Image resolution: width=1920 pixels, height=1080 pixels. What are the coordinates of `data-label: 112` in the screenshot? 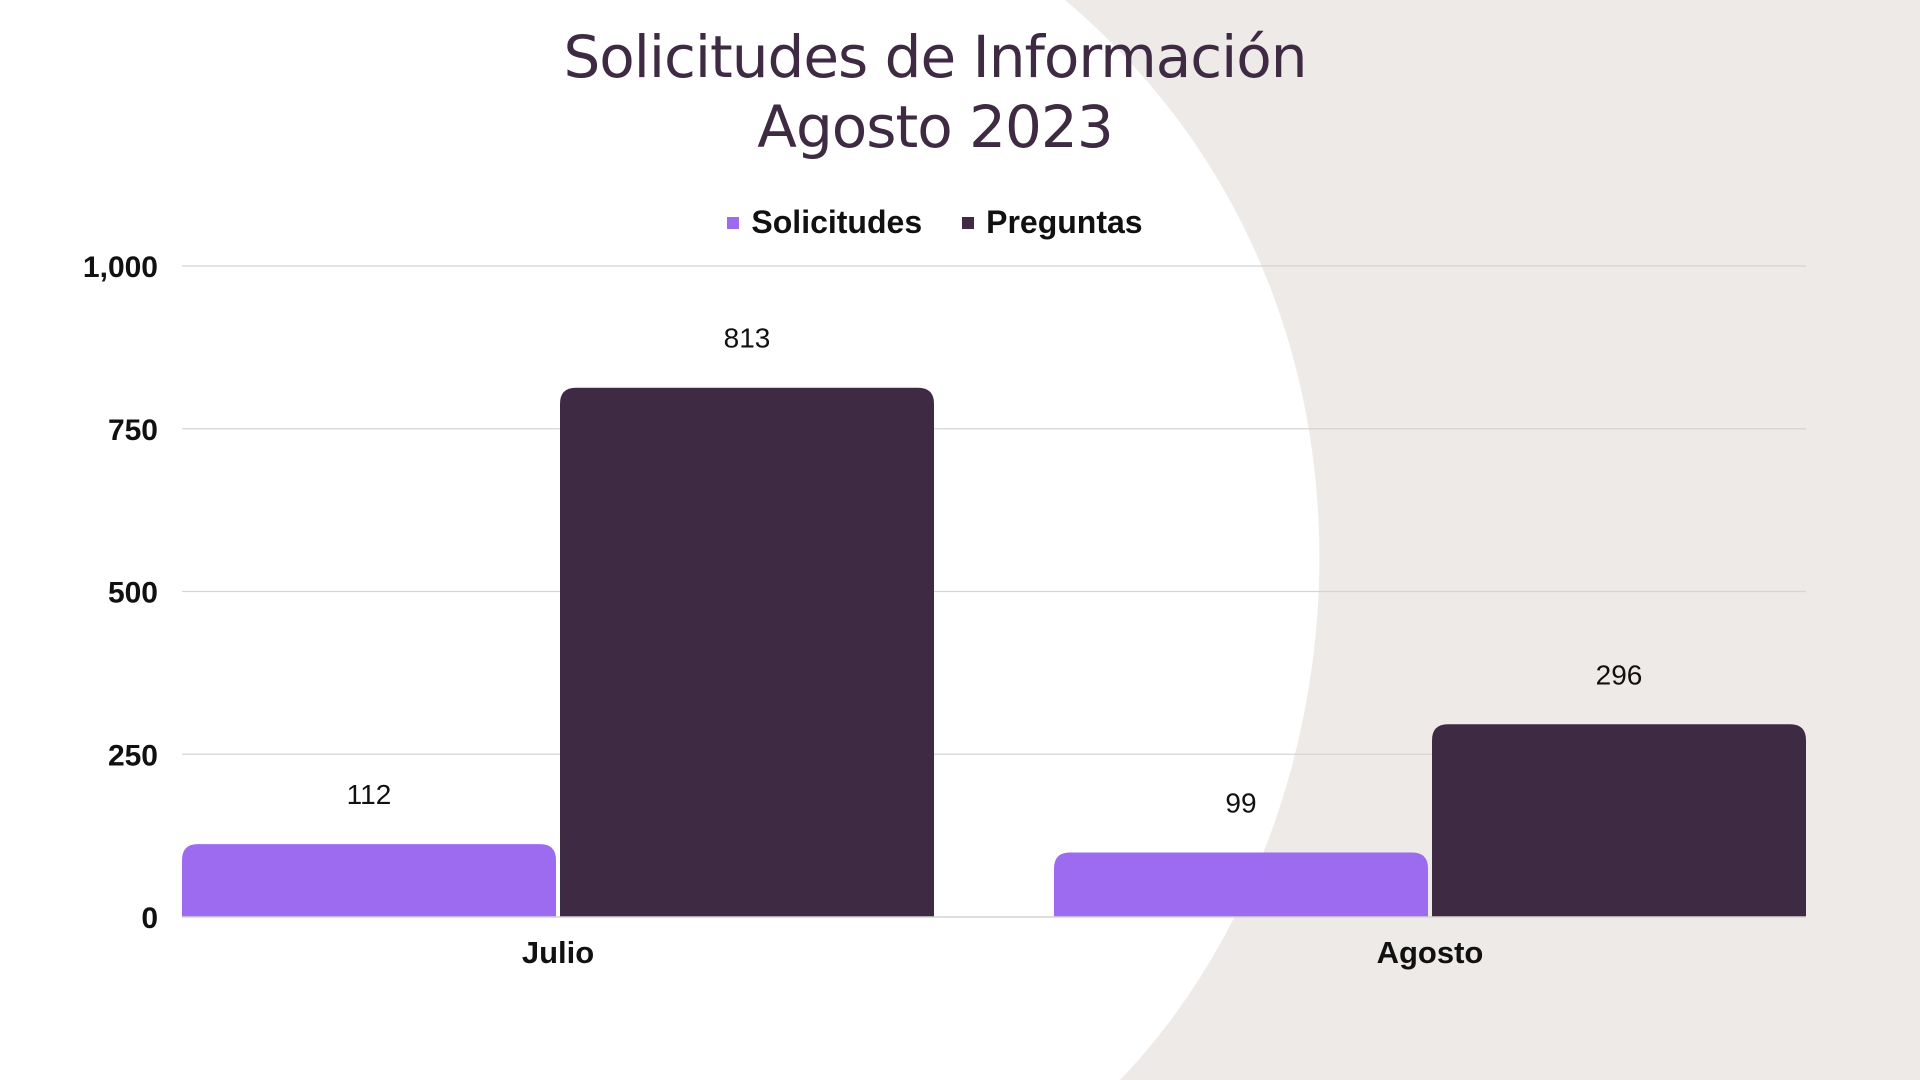 It's located at (369, 794).